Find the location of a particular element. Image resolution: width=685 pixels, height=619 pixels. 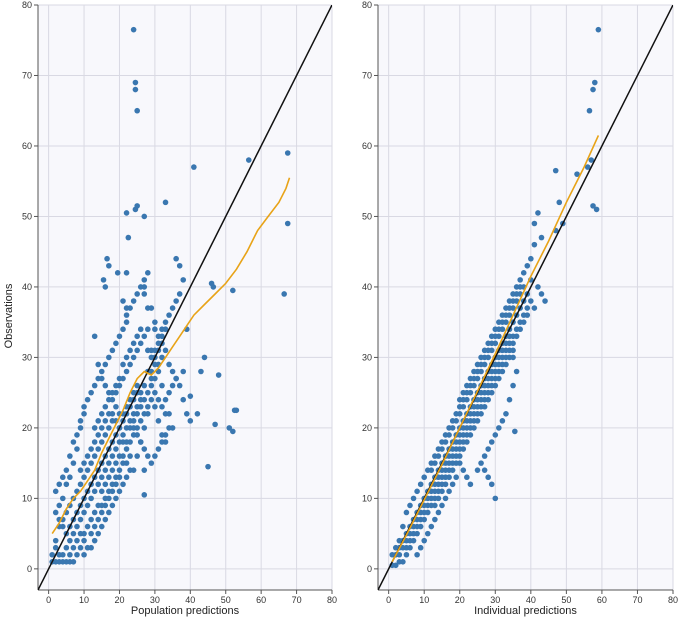

x-axis-title: Individual predictions is located at coordinates (525, 611).